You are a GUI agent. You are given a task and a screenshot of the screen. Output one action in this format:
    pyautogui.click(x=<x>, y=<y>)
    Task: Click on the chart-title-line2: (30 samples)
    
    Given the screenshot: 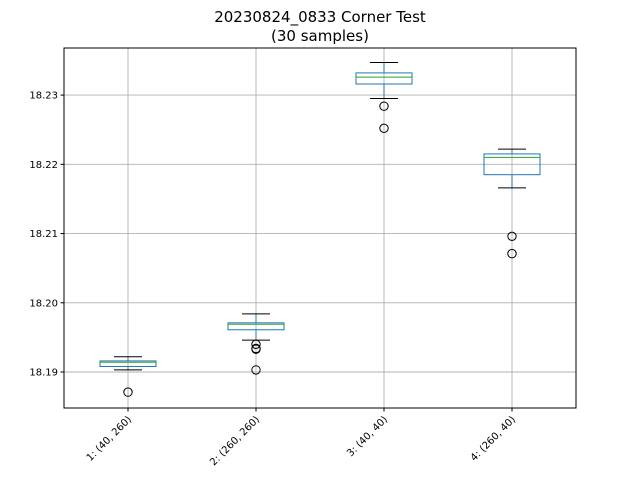 What is the action you would take?
    pyautogui.click(x=320, y=36)
    